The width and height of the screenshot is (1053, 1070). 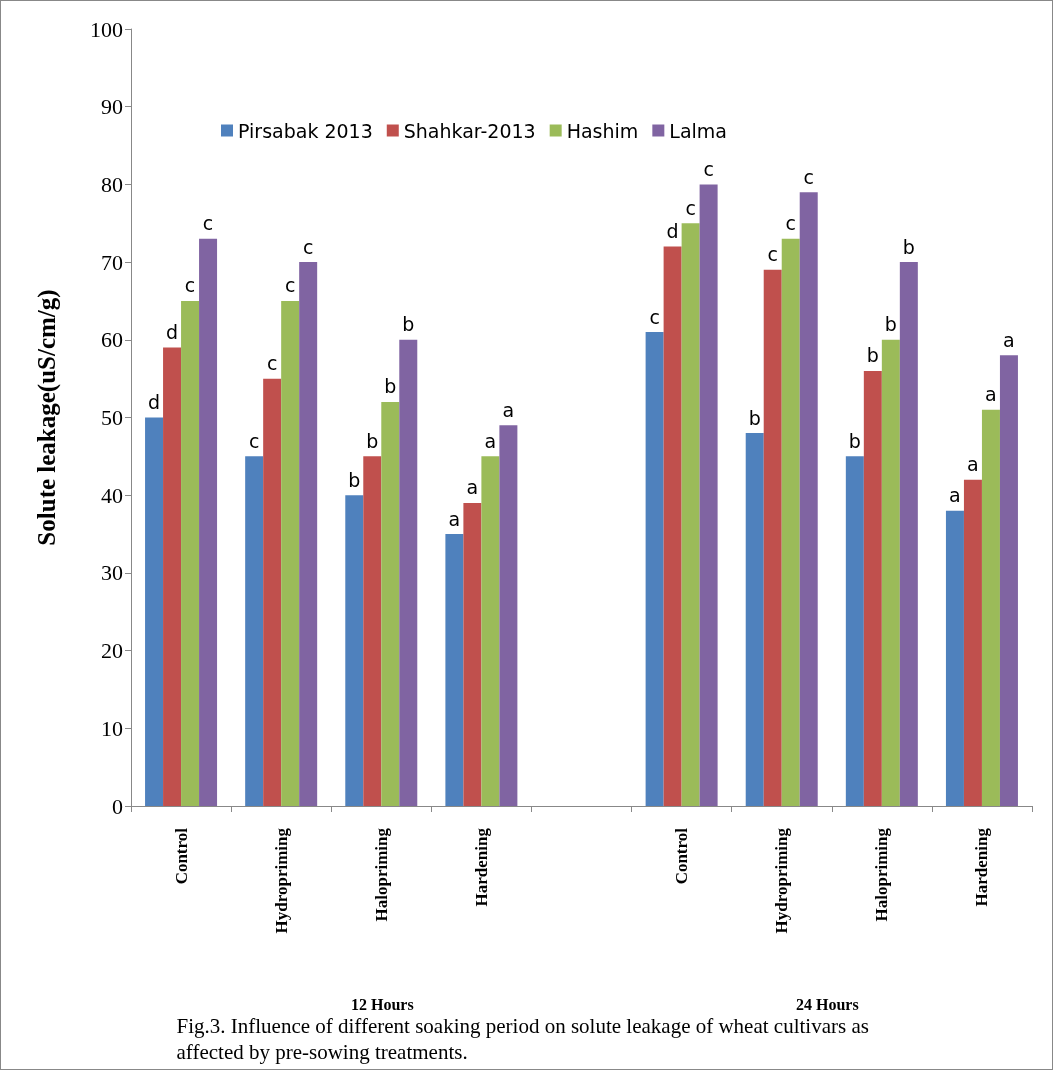 What do you see at coordinates (305, 130) in the screenshot?
I see `legend-label: Pirsabak 2013` at bounding box center [305, 130].